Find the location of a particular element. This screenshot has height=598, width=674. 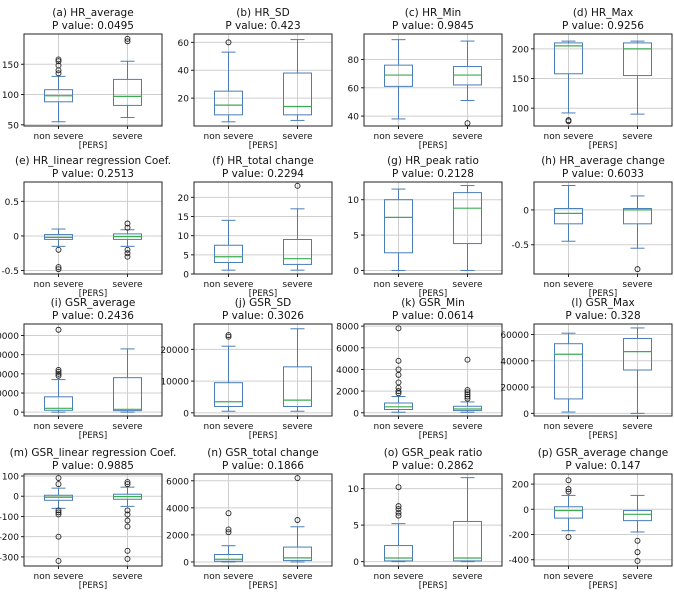

p-value-label: P value: 0.0614 is located at coordinates (433, 316).